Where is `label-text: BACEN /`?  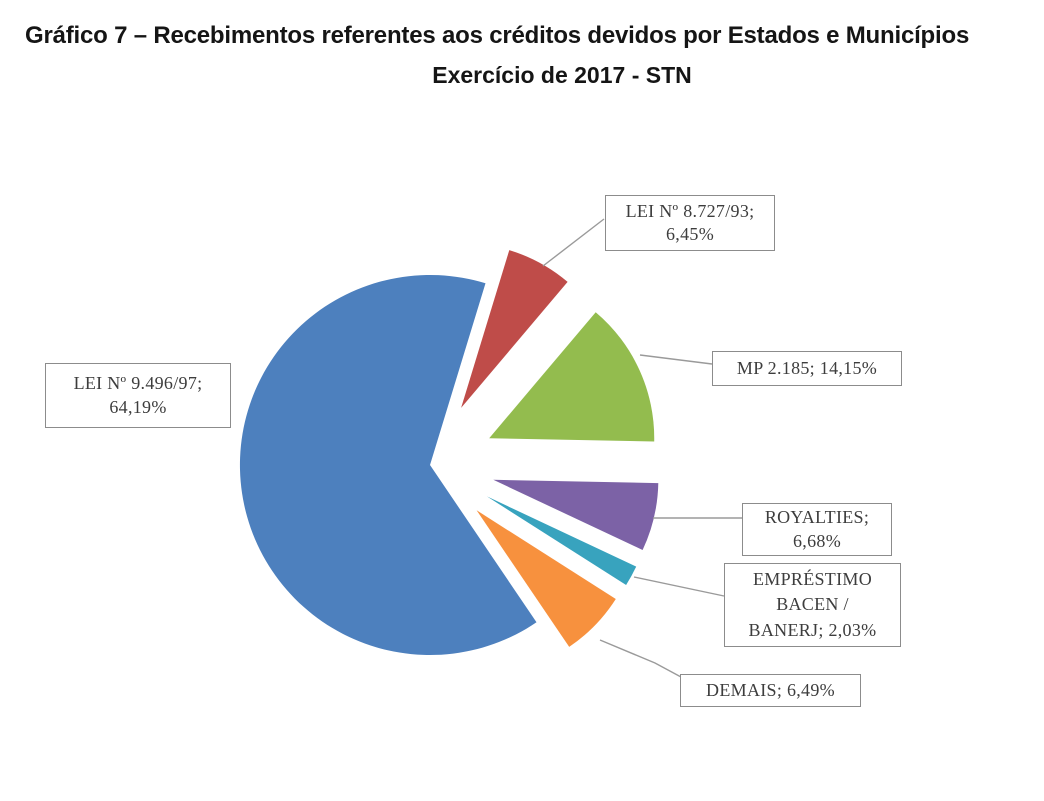 label-text: BACEN / is located at coordinates (812, 604).